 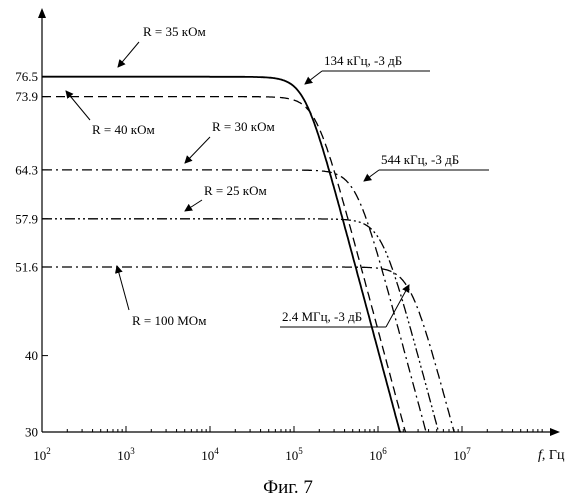 What do you see at coordinates (123, 129) in the screenshot?
I see `series-label-2: R = 40 кОм` at bounding box center [123, 129].